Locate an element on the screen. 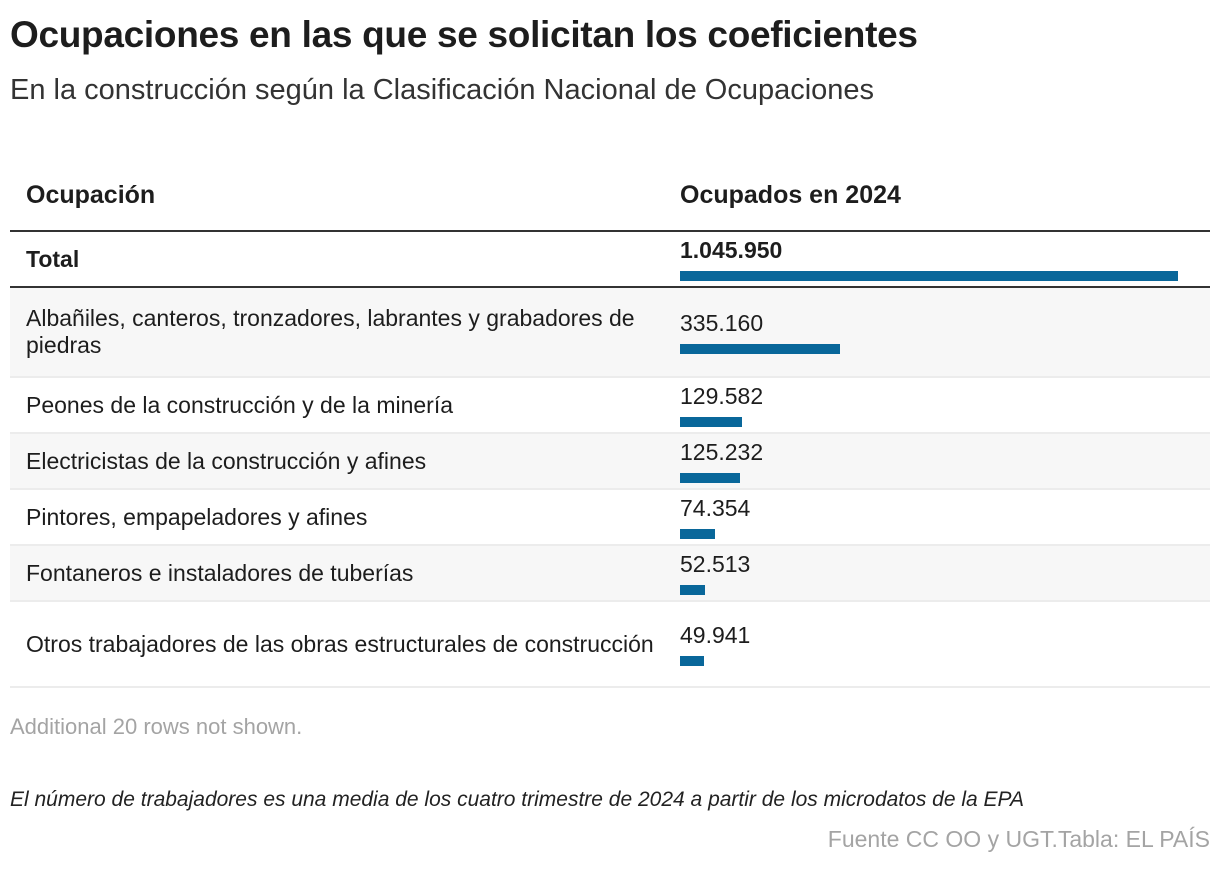  employed-value: 335.160 is located at coordinates (722, 323).